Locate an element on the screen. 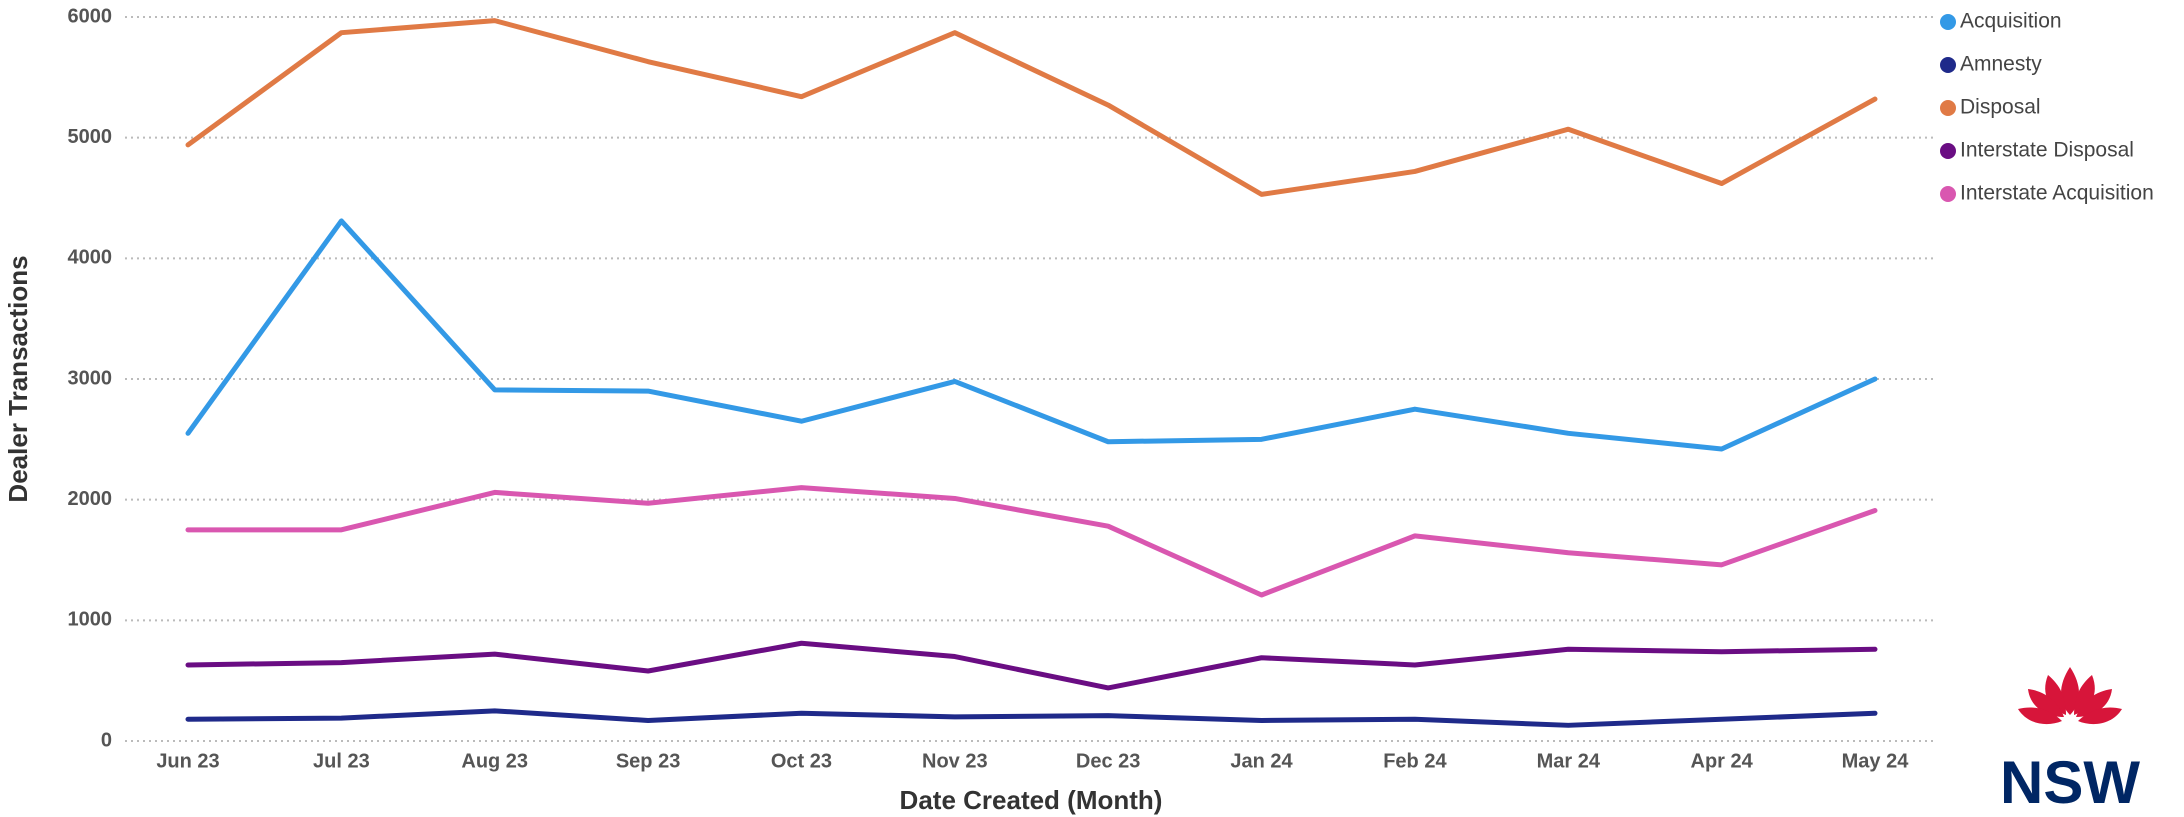 This screenshot has height=817, width=2184. y-tick-label: 1000 is located at coordinates (90, 620).